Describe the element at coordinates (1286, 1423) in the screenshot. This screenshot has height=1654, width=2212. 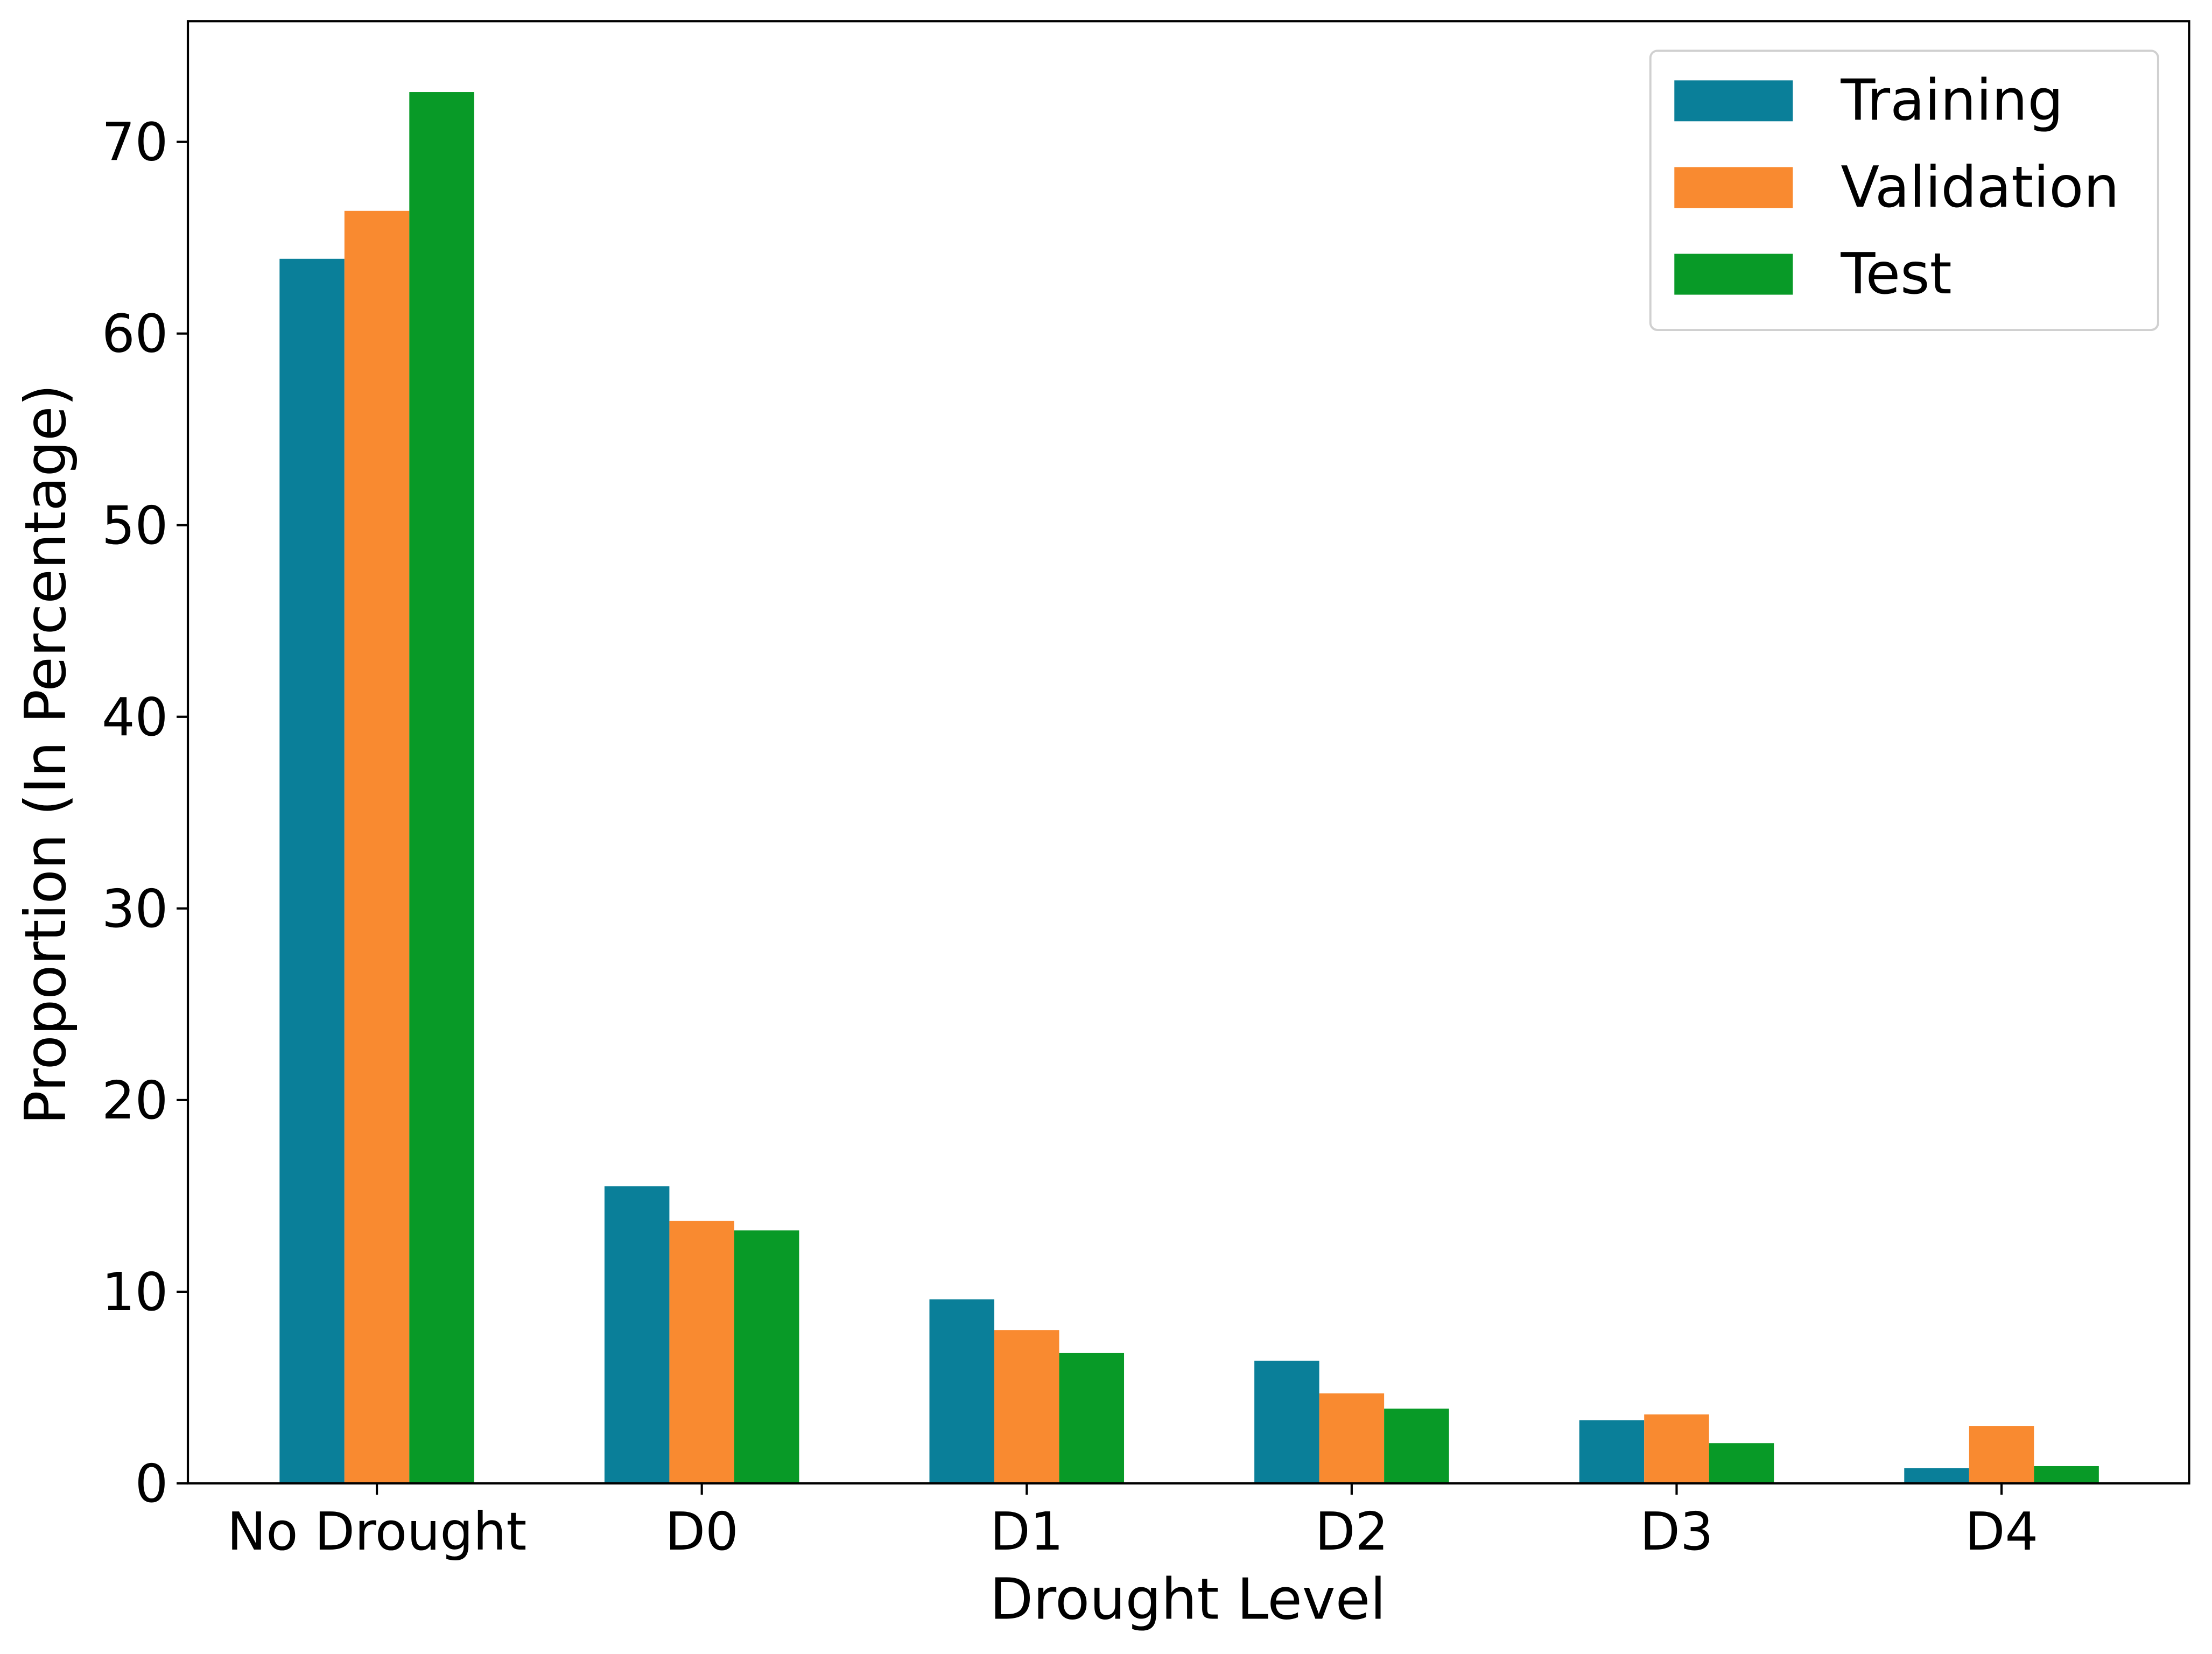
I see `bar-training-d2` at that location.